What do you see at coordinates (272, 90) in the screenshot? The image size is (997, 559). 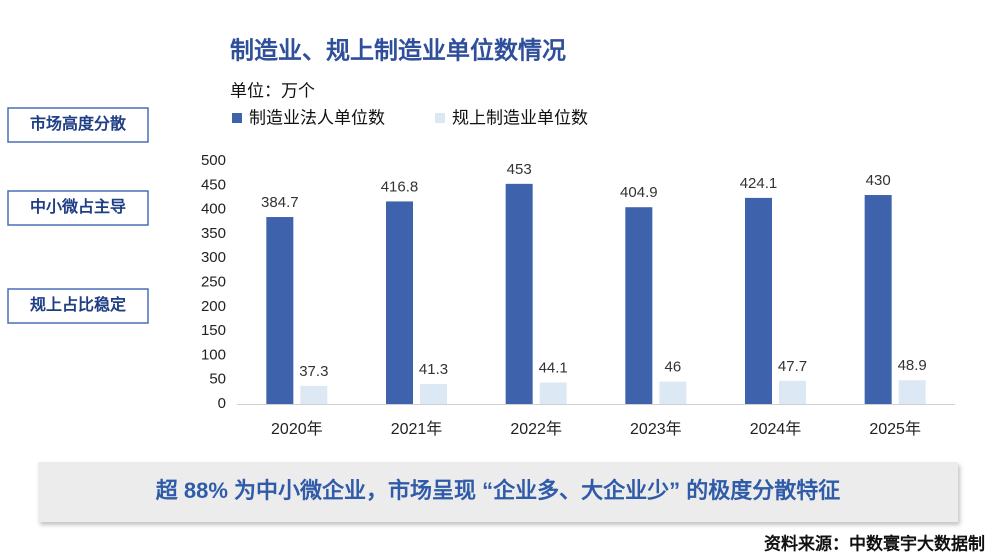 I see `unit-label: 单位：万个` at bounding box center [272, 90].